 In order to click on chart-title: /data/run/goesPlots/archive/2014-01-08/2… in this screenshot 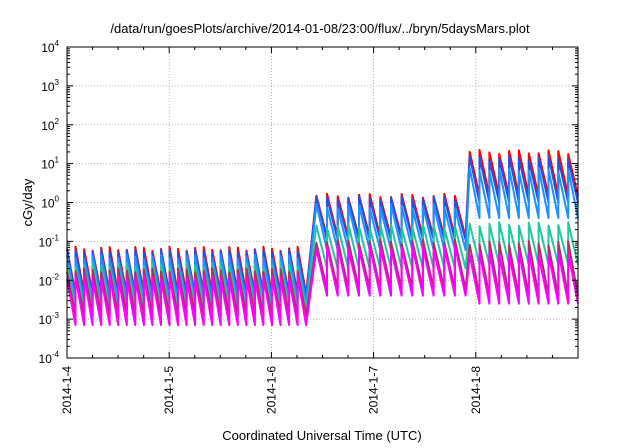, I will do `click(320, 28)`.